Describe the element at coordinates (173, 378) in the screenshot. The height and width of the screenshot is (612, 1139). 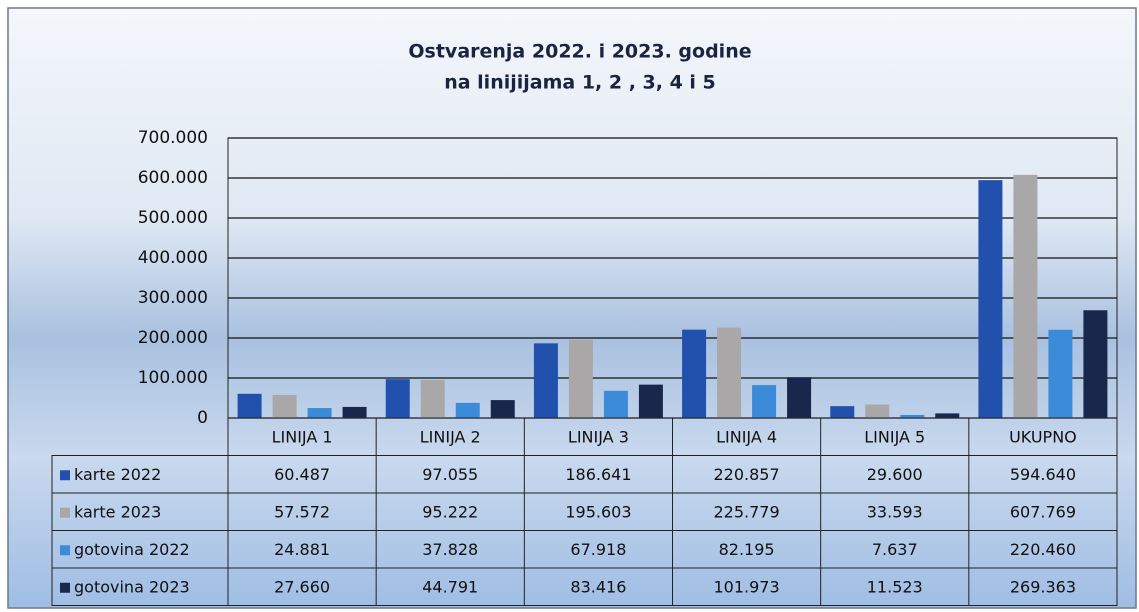
I see `y-tick-label: 100.000` at that location.